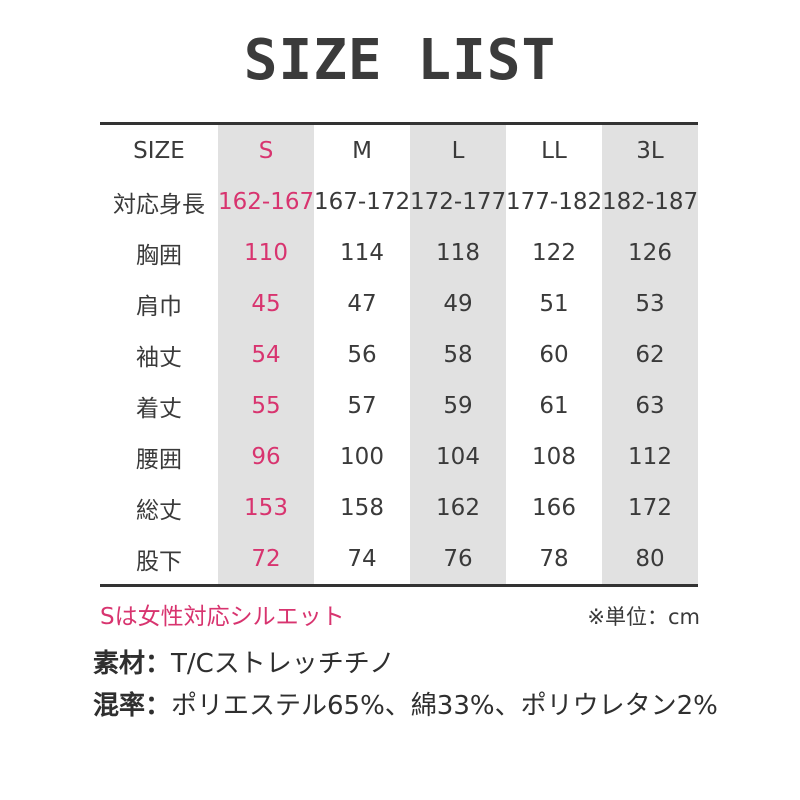  What do you see at coordinates (650, 201) in the screenshot?
I see `value-cell-3l: 182-187` at bounding box center [650, 201].